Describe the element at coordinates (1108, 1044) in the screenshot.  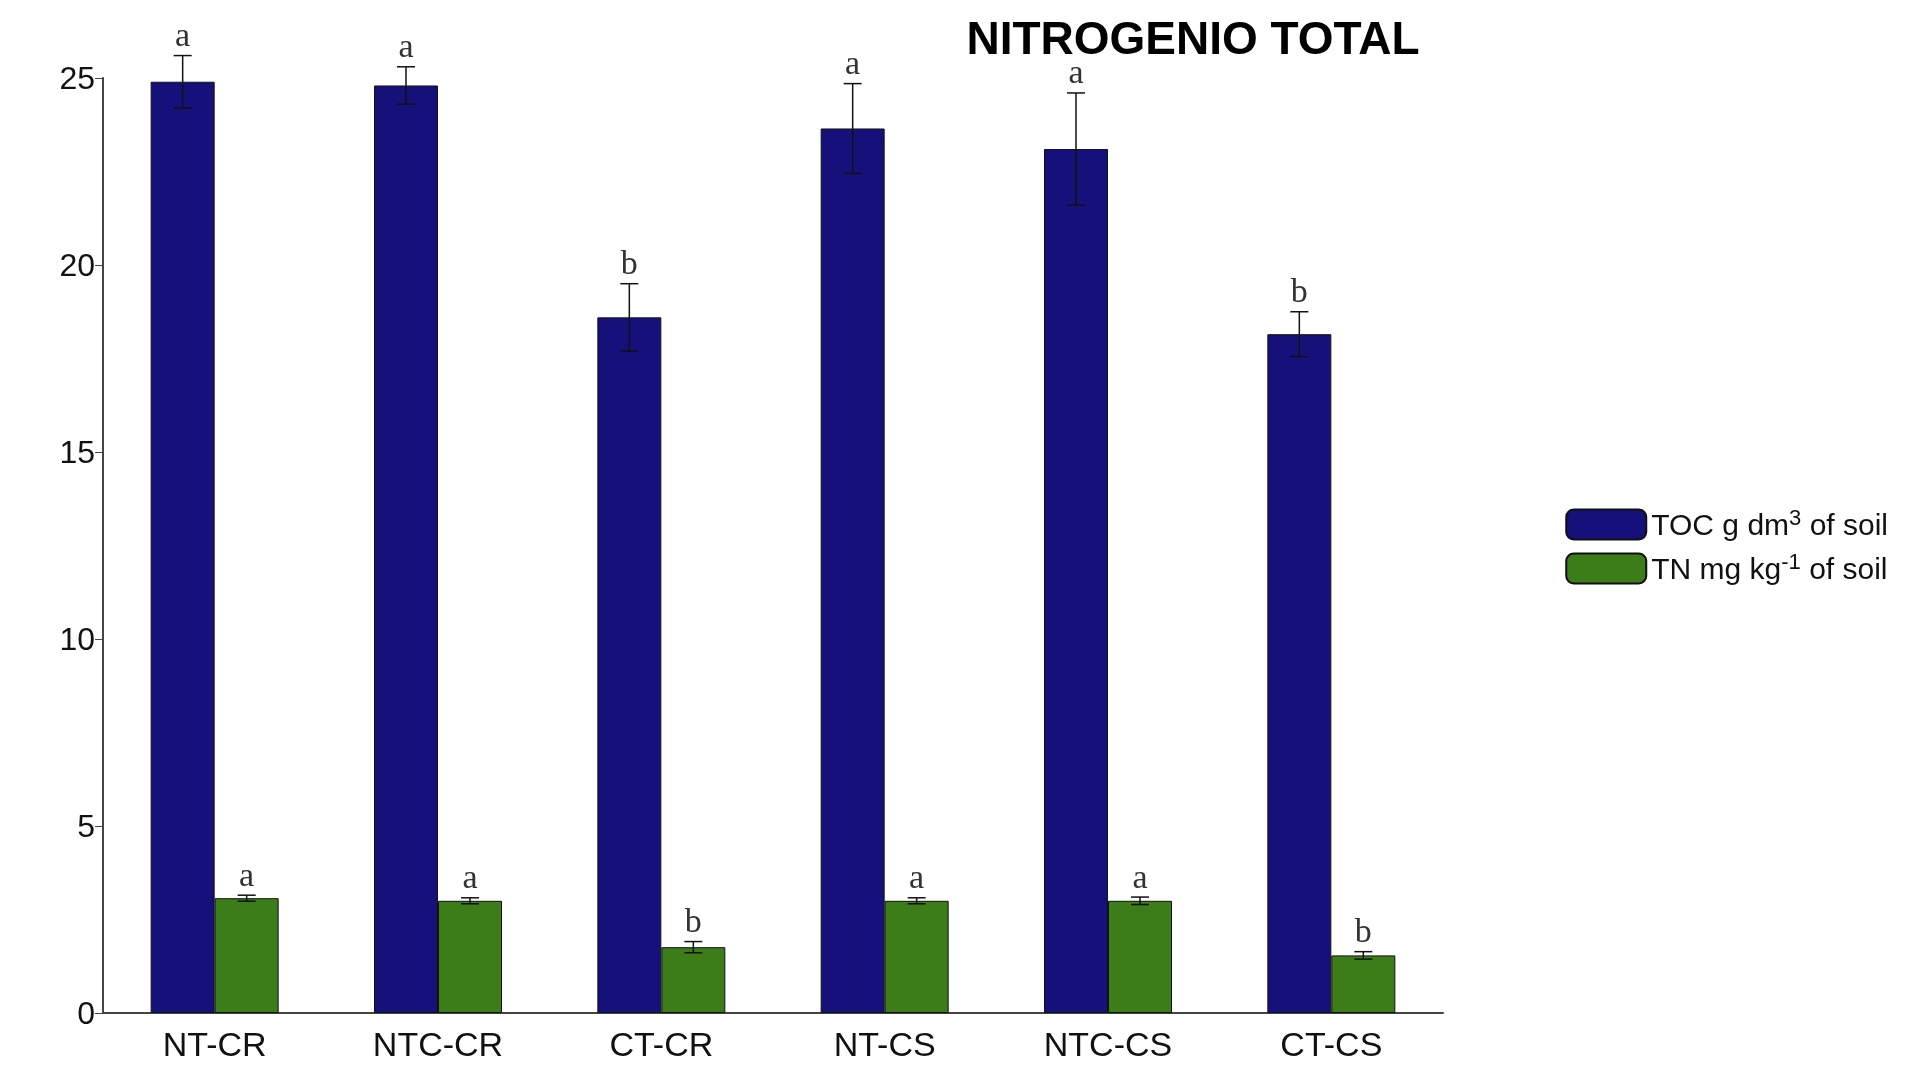
I see `x-tick-label: NTC-CS` at that location.